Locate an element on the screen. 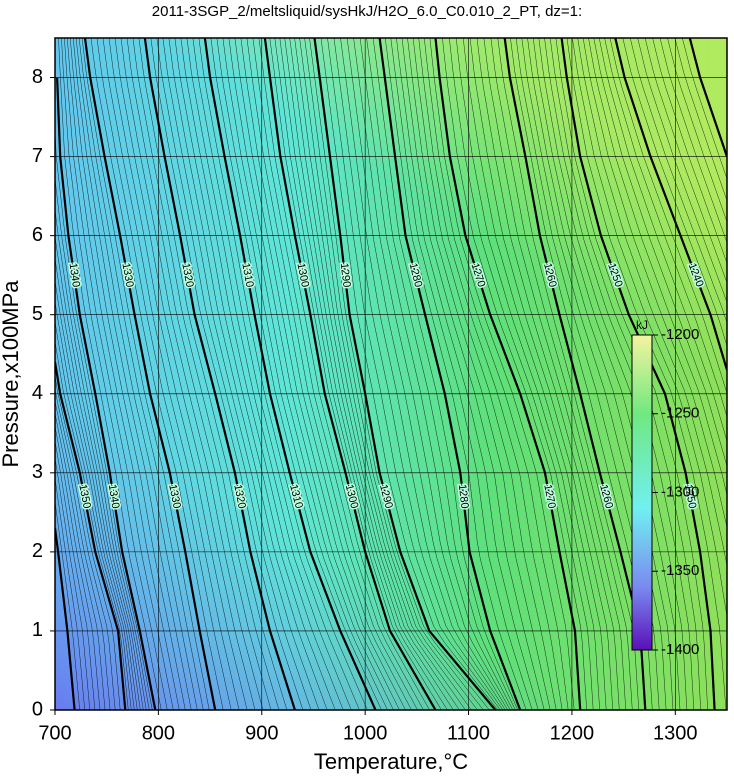  x-tick-label: 700 is located at coordinates (54, 733).